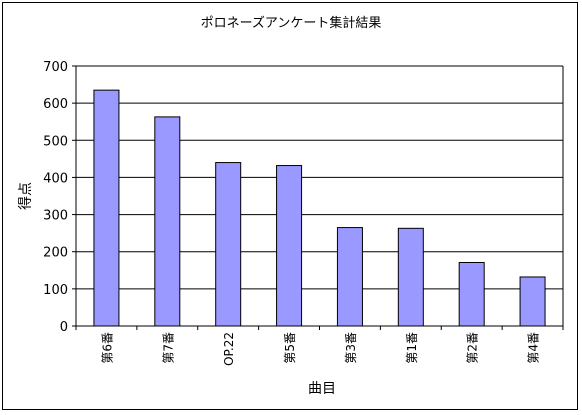 This screenshot has height=415, width=582. Describe the element at coordinates (412, 348) in the screenshot. I see `x-tick-label: 第1番` at that location.